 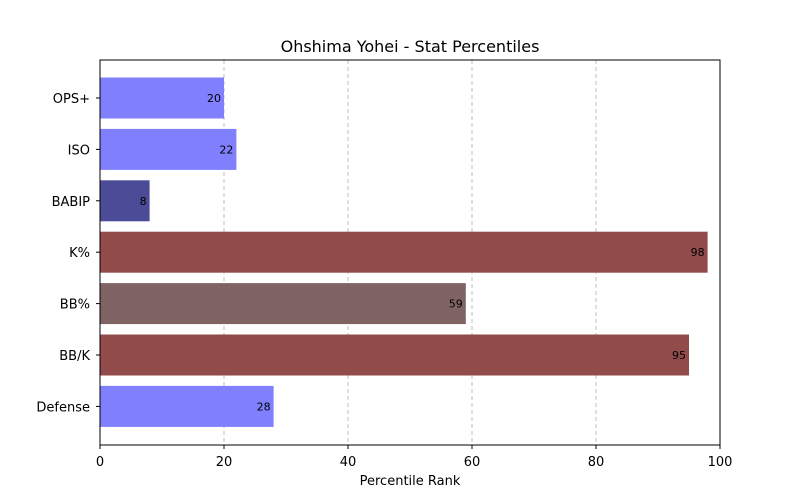 I want to click on bar-k, so click(x=404, y=252).